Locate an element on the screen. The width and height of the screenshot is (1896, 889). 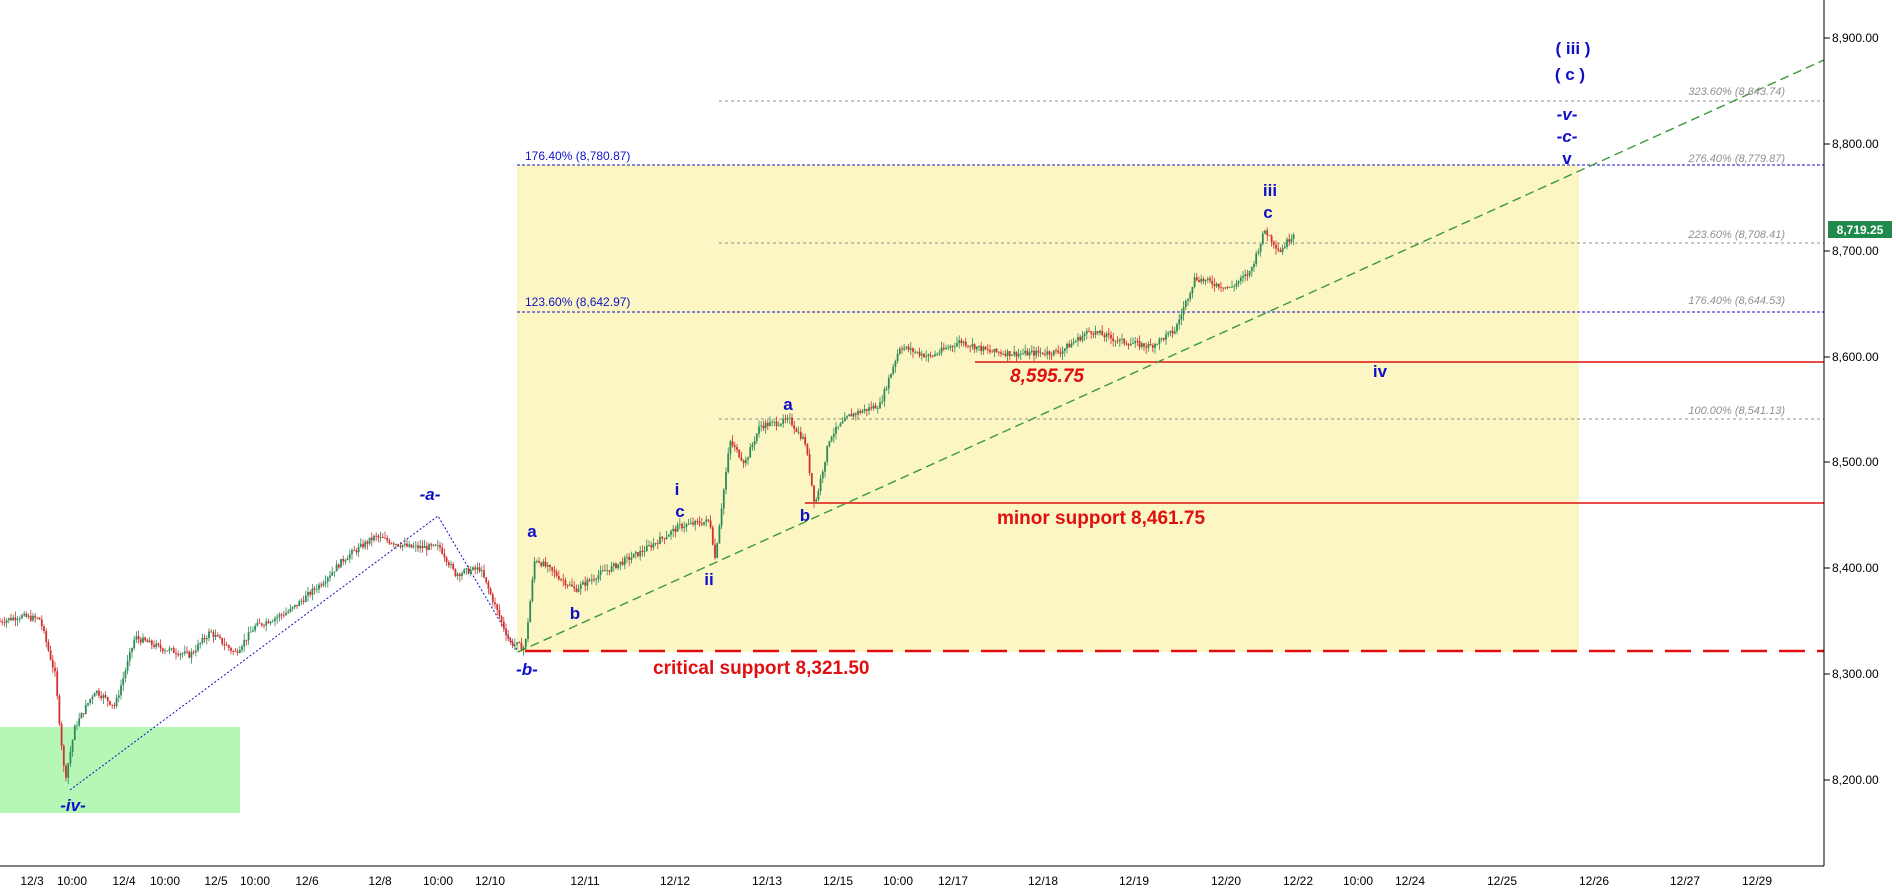
y-tick-label: 8,800.00 is located at coordinates (1855, 144).